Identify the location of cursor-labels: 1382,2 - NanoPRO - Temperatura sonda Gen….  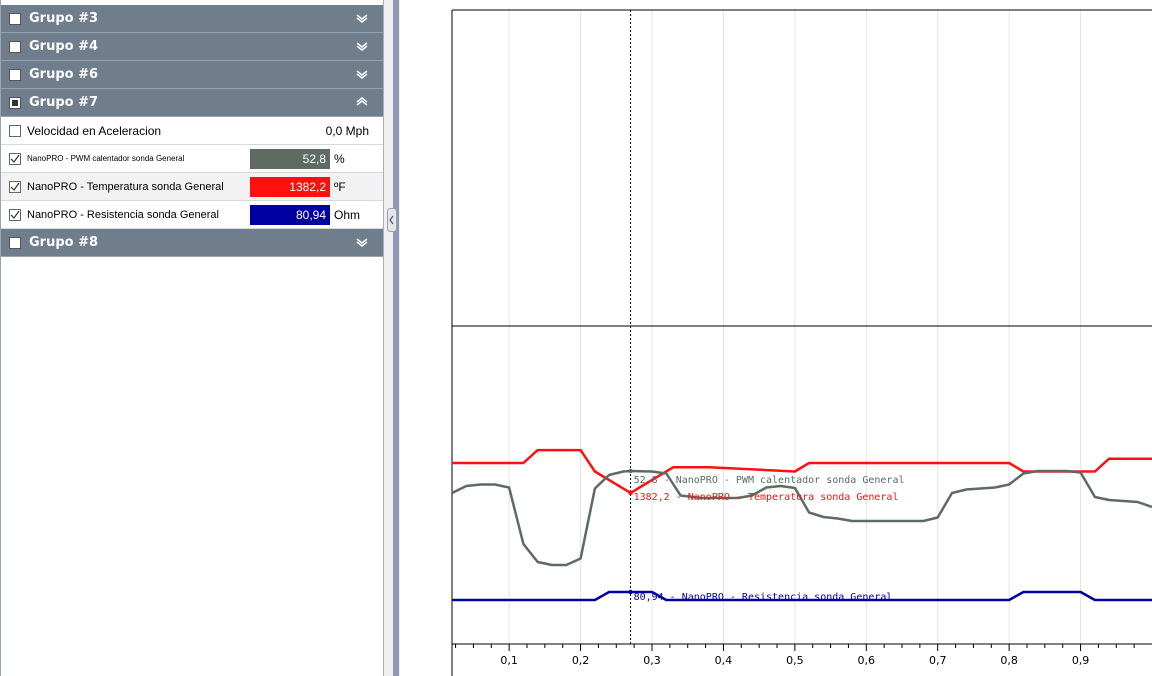
(766, 535).